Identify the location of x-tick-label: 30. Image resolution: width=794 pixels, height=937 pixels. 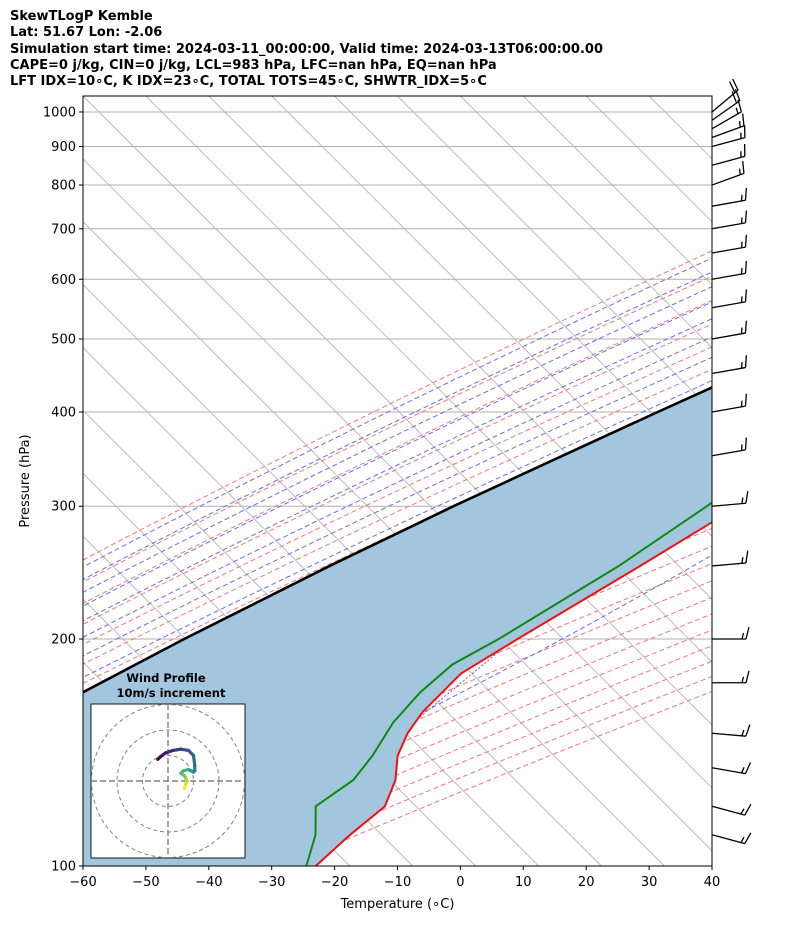
(649, 882).